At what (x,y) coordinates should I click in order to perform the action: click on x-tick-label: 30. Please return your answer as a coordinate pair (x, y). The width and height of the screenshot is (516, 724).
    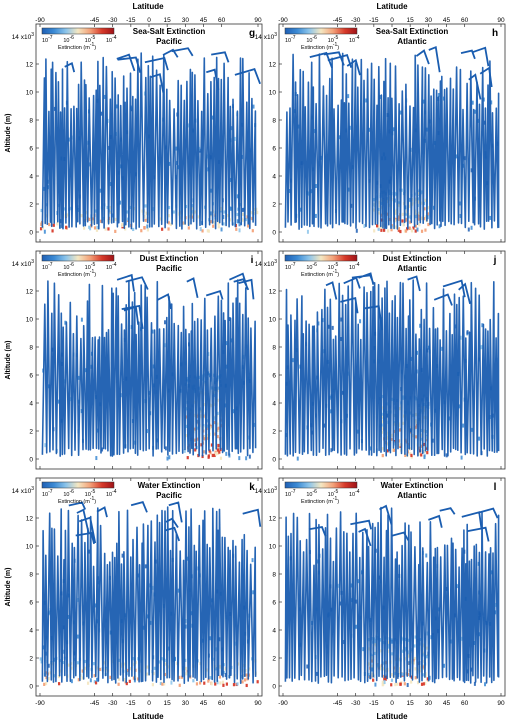
    Looking at the image, I should click on (186, 703).